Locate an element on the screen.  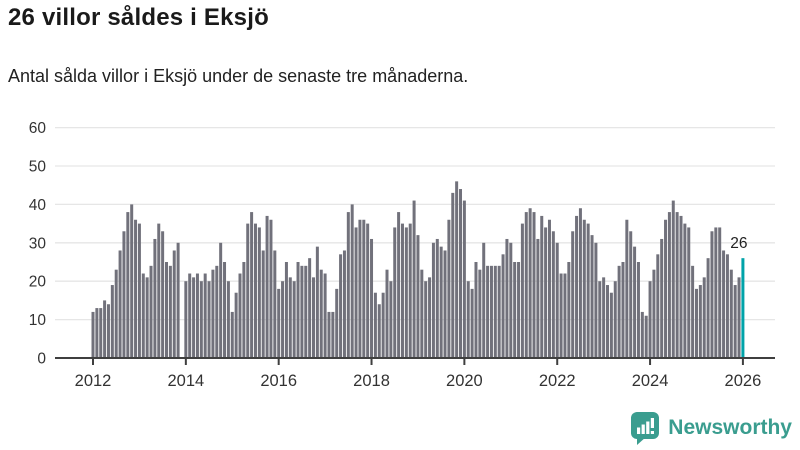
y-axis-tick-label: 50 is located at coordinates (38, 167).